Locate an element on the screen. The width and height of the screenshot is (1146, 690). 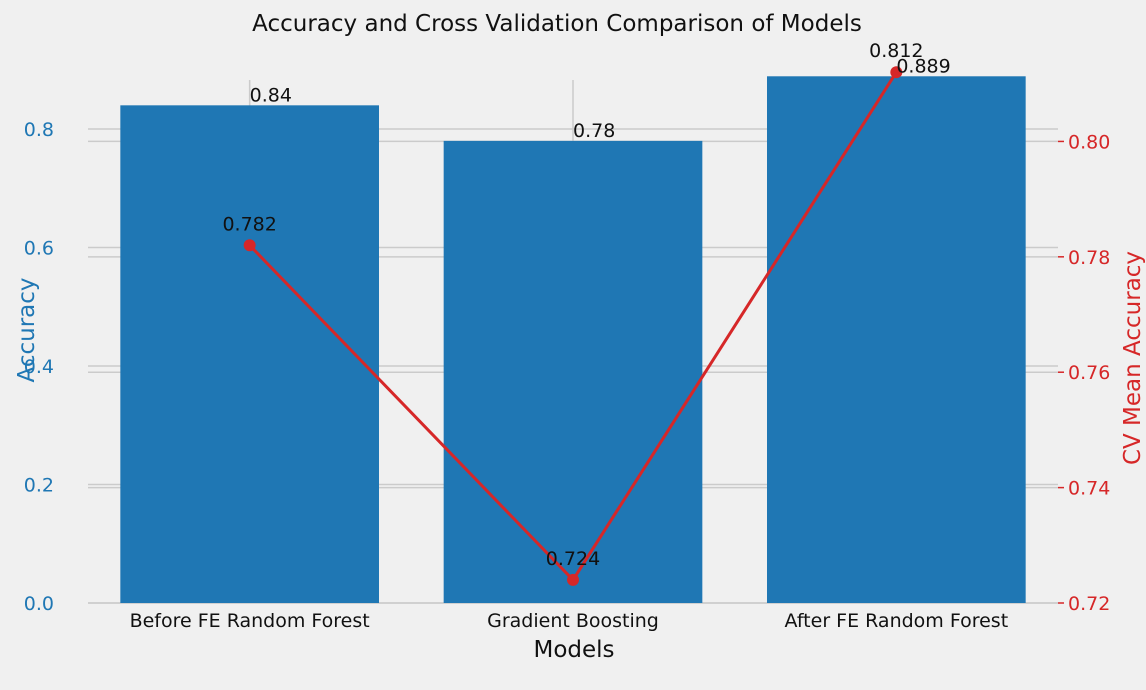
cv-value-label: 0.812 is located at coordinates (896, 51).